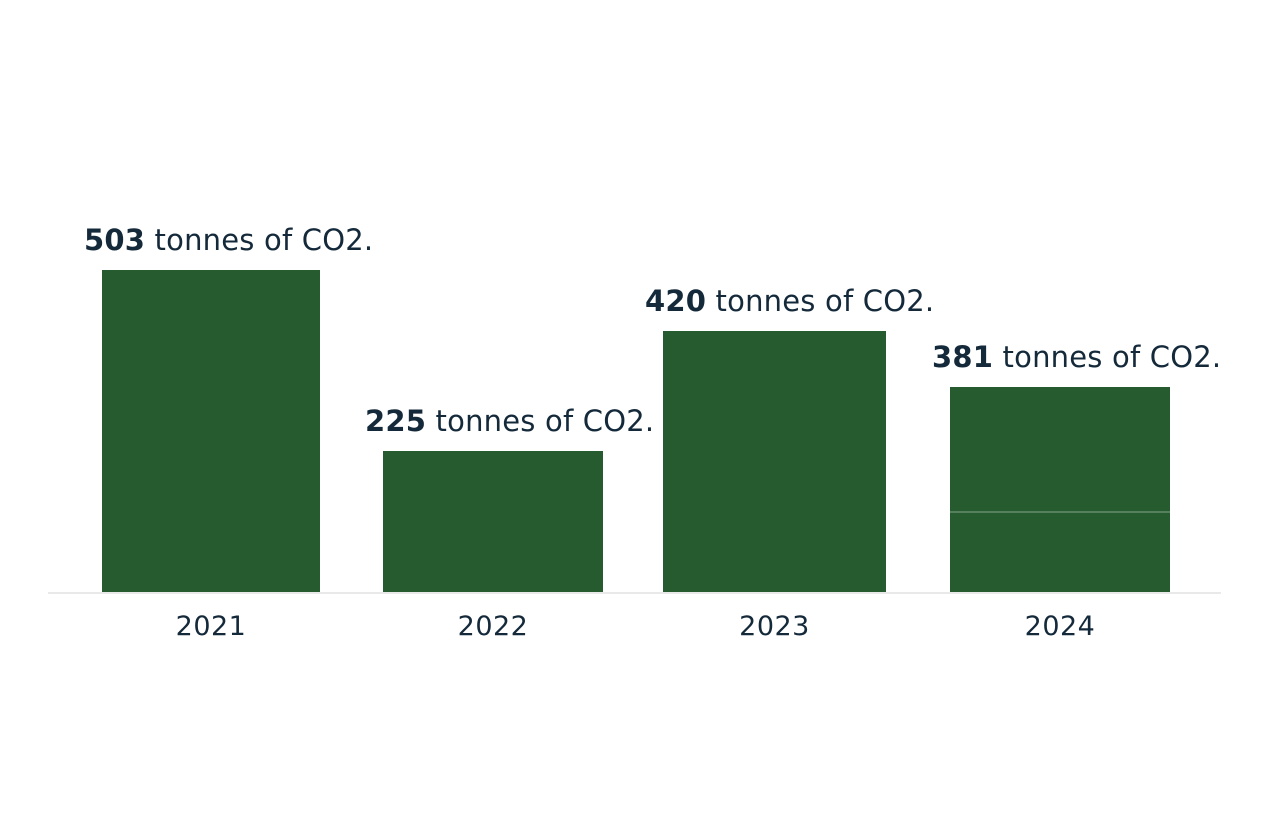 The height and width of the screenshot is (828, 1280). Describe the element at coordinates (676, 301) in the screenshot. I see `annotation-value-2023: 420` at that location.